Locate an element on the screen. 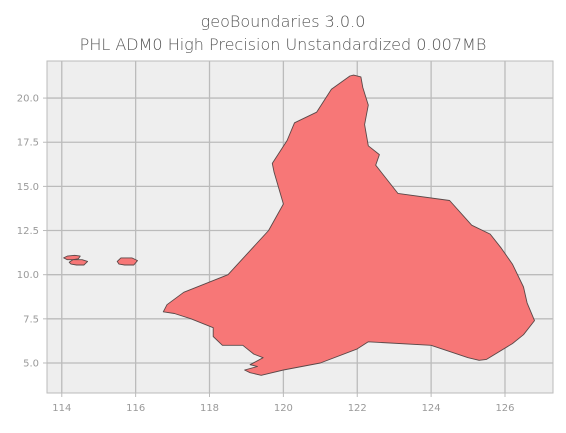 This screenshot has height=433, width=566. x-axis: 114 116 118 120 122 124 126 is located at coordinates (283, 403).